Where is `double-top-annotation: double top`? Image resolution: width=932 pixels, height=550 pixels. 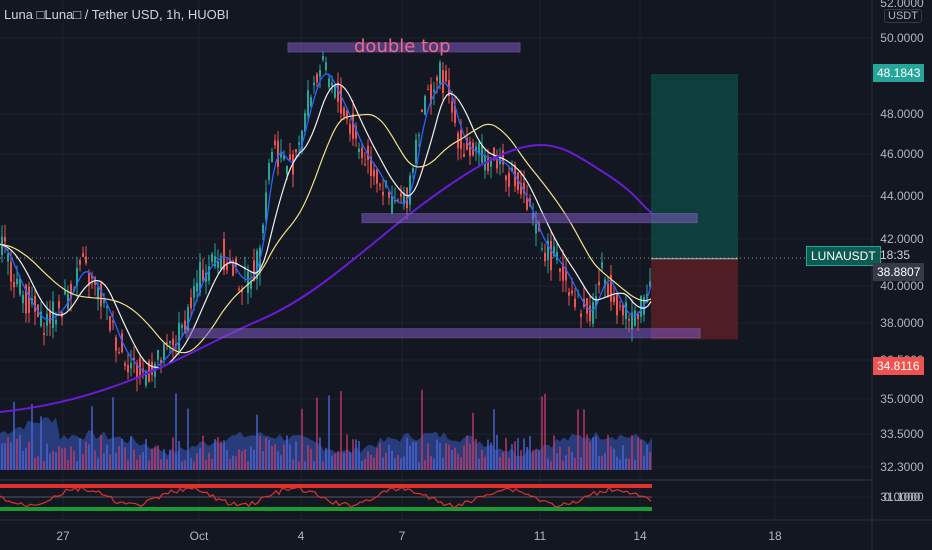
double-top-annotation: double top is located at coordinates (402, 46).